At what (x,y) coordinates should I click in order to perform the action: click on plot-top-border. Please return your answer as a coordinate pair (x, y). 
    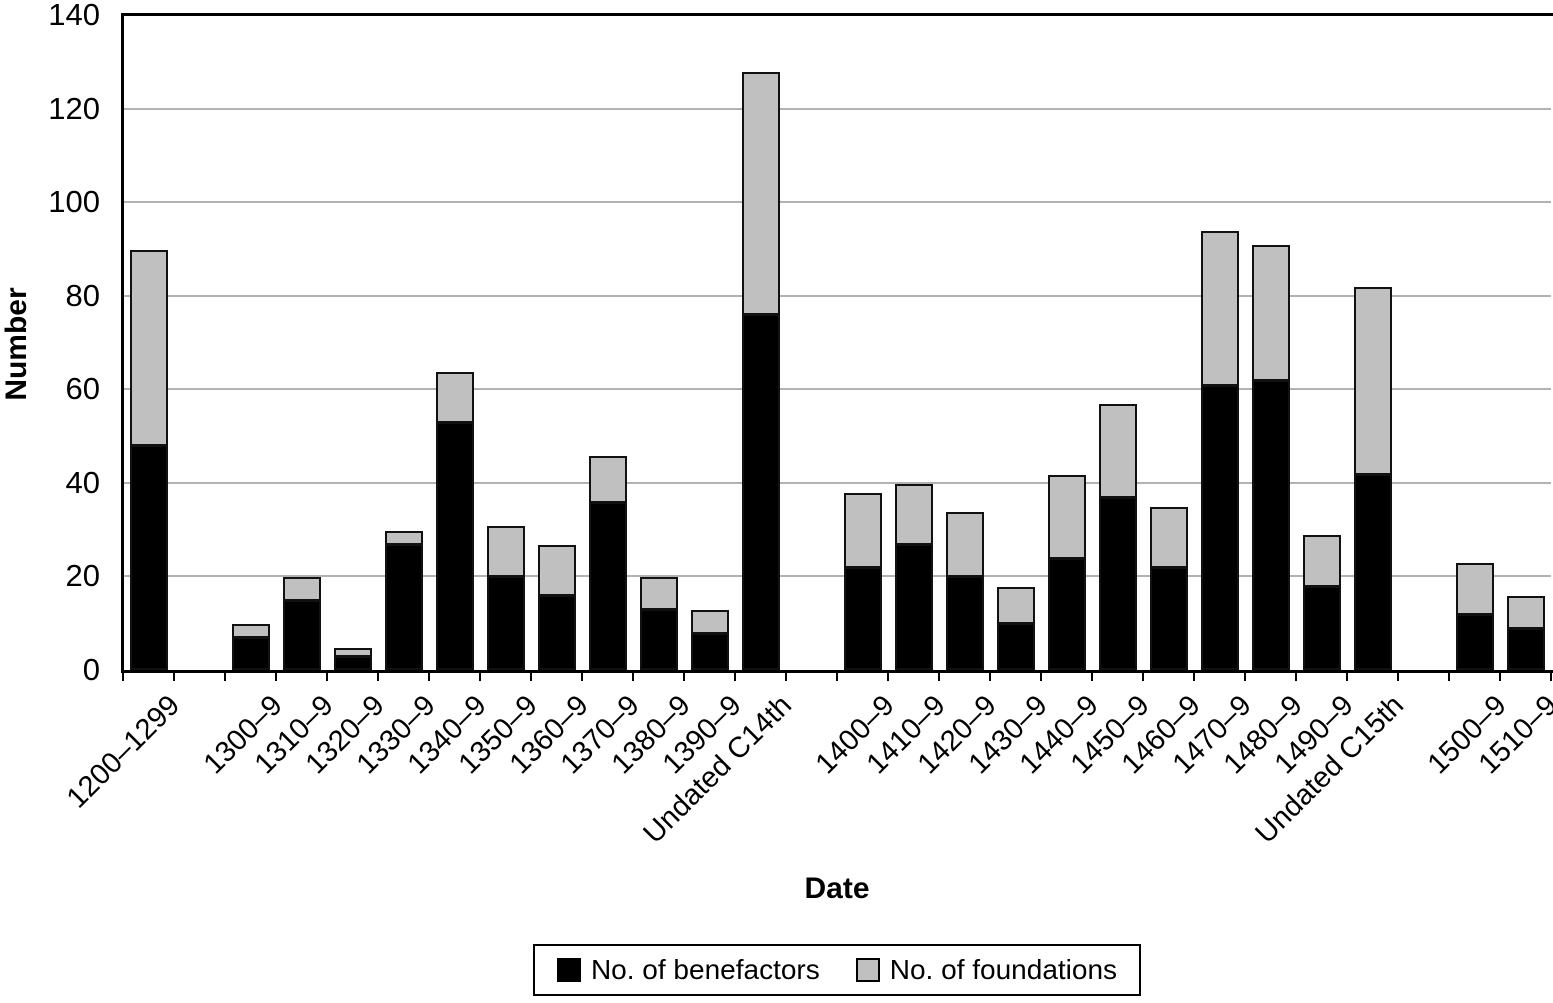
    Looking at the image, I should click on (837, 14).